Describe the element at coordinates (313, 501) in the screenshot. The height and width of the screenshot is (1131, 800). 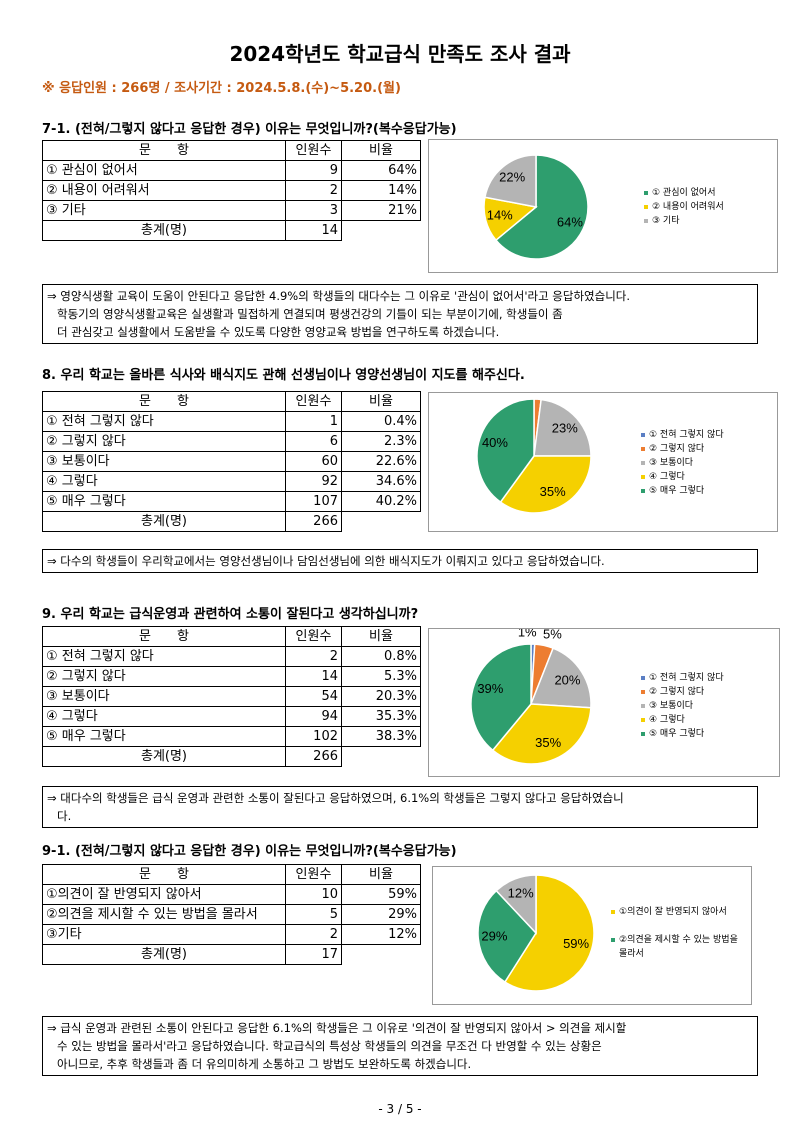
I see `table-cell: 107` at that location.